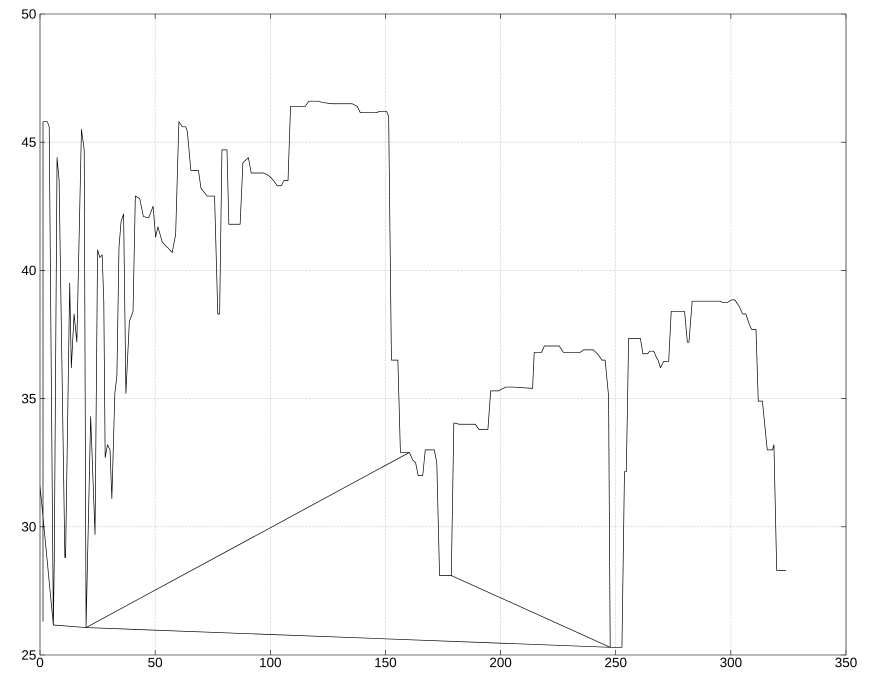 This screenshot has width=871, height=681. Describe the element at coordinates (155, 663) in the screenshot. I see `x-tick-label: 50` at that location.